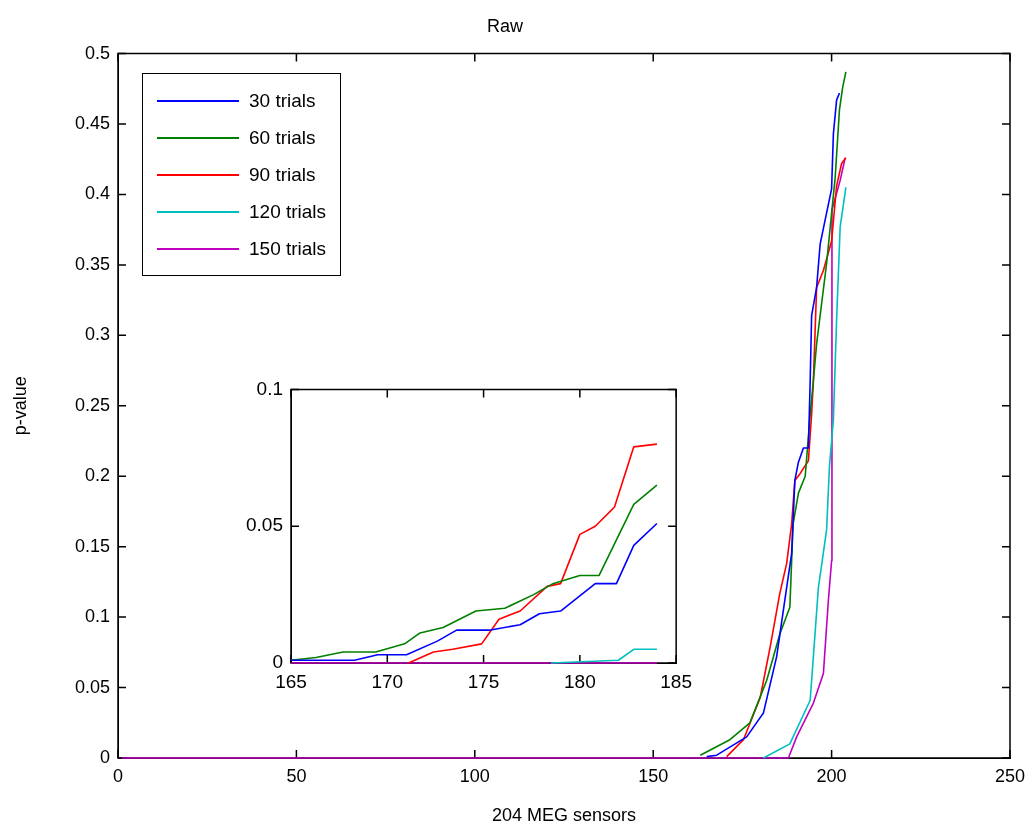 This screenshot has height=831, width=1034. Describe the element at coordinates (483, 681) in the screenshot. I see `x-tick-label: 175` at that location.